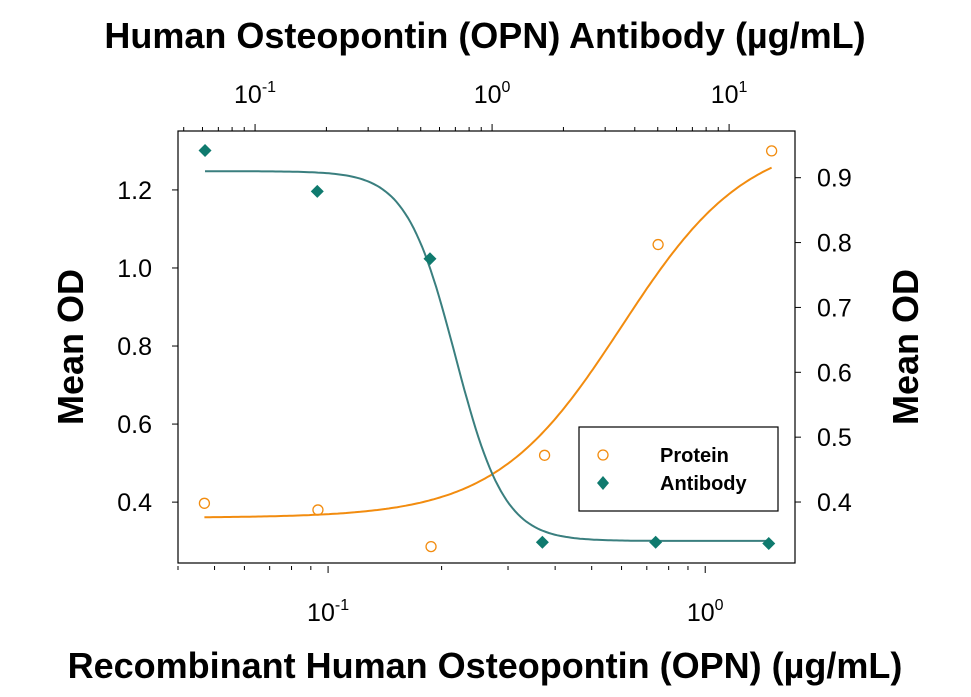  What do you see at coordinates (834, 438) in the screenshot?
I see `right-axis-tick-label: 0.5` at bounding box center [834, 438].